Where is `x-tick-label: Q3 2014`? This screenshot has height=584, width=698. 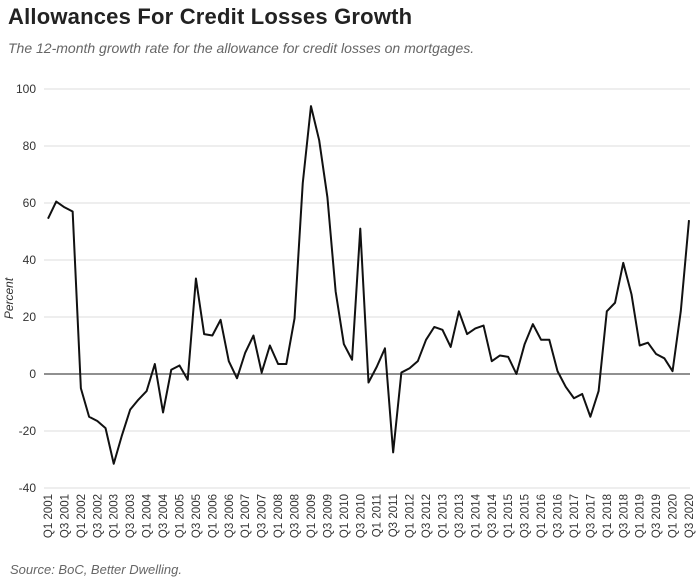
x-tick-label: Q3 2014 is located at coordinates (493, 515).